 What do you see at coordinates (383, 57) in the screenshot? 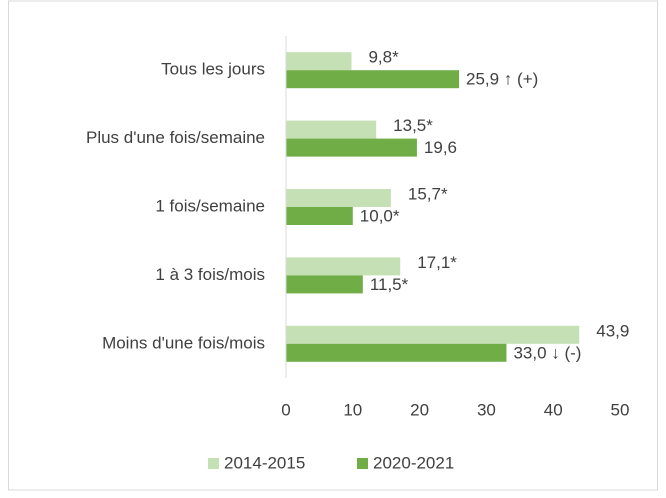
I see `data-label: 9,8*` at bounding box center [383, 57].